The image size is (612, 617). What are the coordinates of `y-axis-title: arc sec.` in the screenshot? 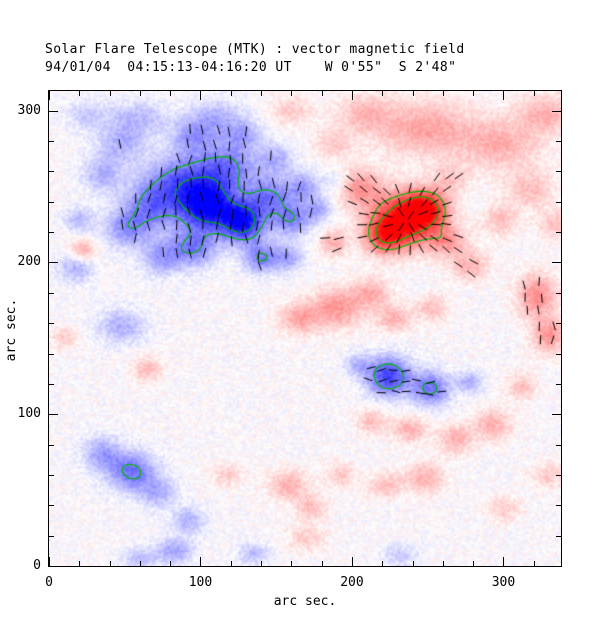 It's located at (11, 330).